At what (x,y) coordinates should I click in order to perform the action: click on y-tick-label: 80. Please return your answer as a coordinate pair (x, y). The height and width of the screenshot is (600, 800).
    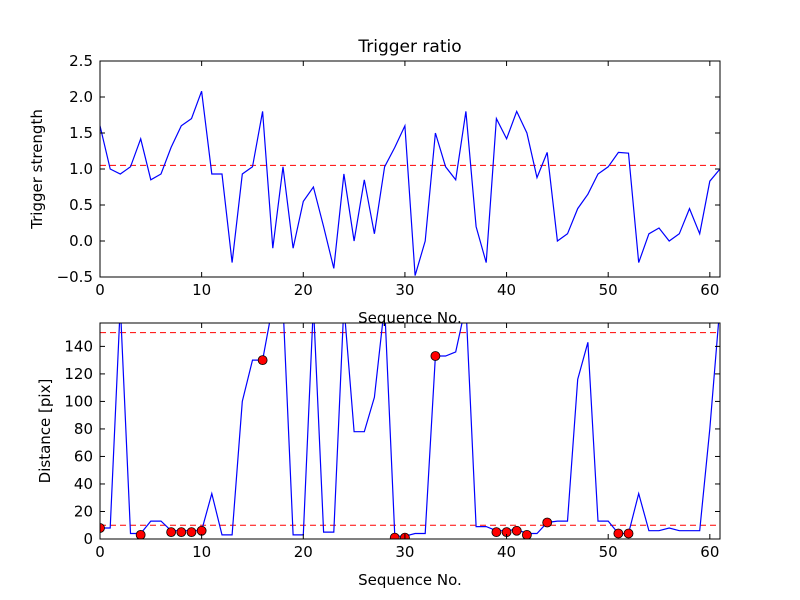
    Looking at the image, I should click on (83, 429).